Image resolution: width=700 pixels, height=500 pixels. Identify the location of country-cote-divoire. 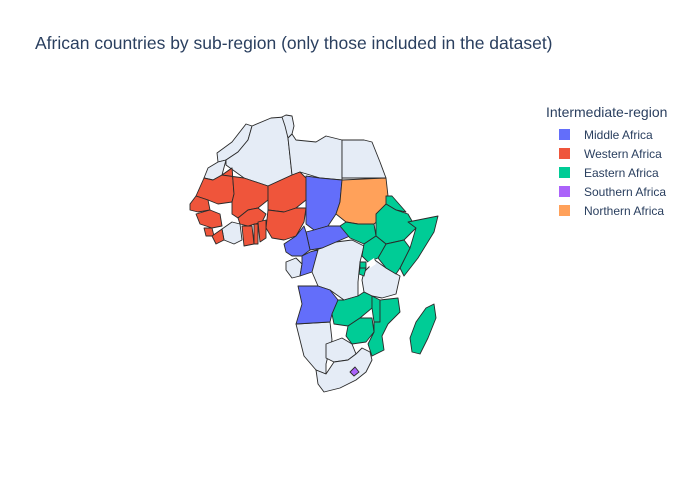
(232, 233).